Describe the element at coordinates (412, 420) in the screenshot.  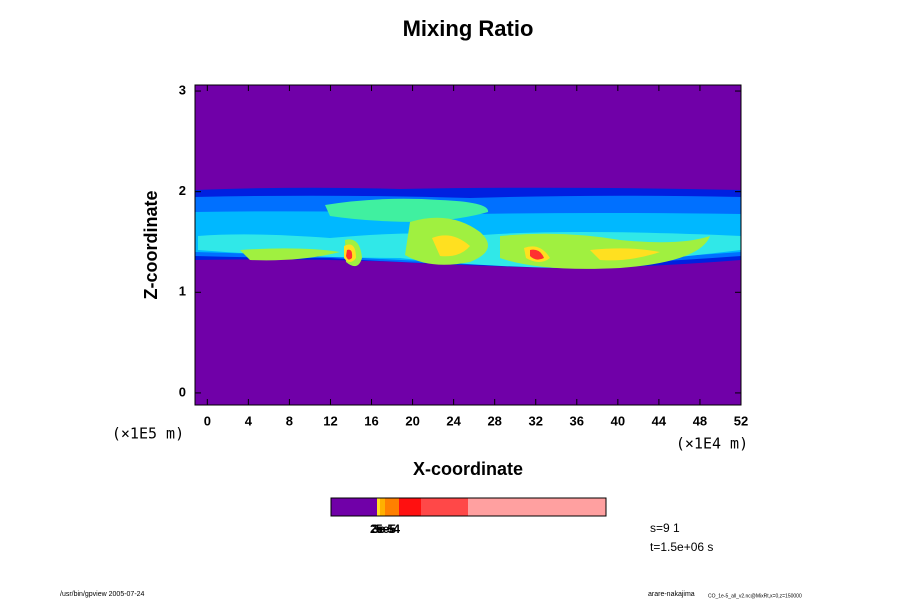
I see `x-tick-label: 20` at that location.